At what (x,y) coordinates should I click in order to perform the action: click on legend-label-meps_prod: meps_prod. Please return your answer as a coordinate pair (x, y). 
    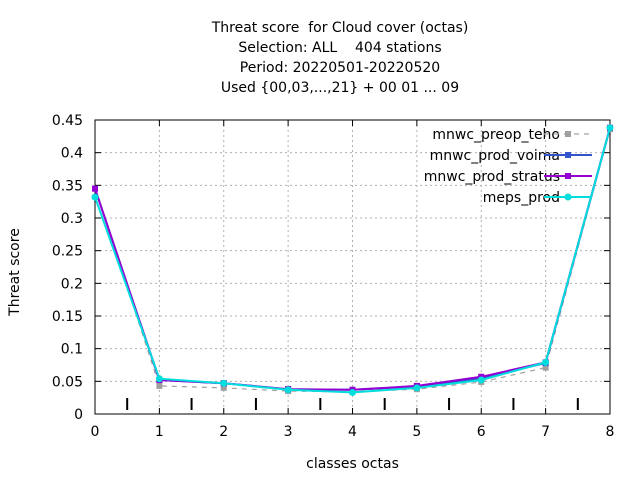
    Looking at the image, I should click on (521, 198).